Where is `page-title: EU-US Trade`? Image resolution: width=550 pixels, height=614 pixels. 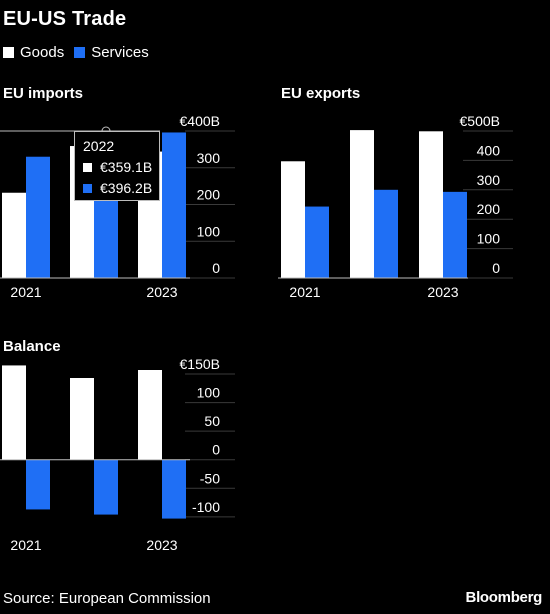 page-title: EU-US Trade is located at coordinates (65, 19).